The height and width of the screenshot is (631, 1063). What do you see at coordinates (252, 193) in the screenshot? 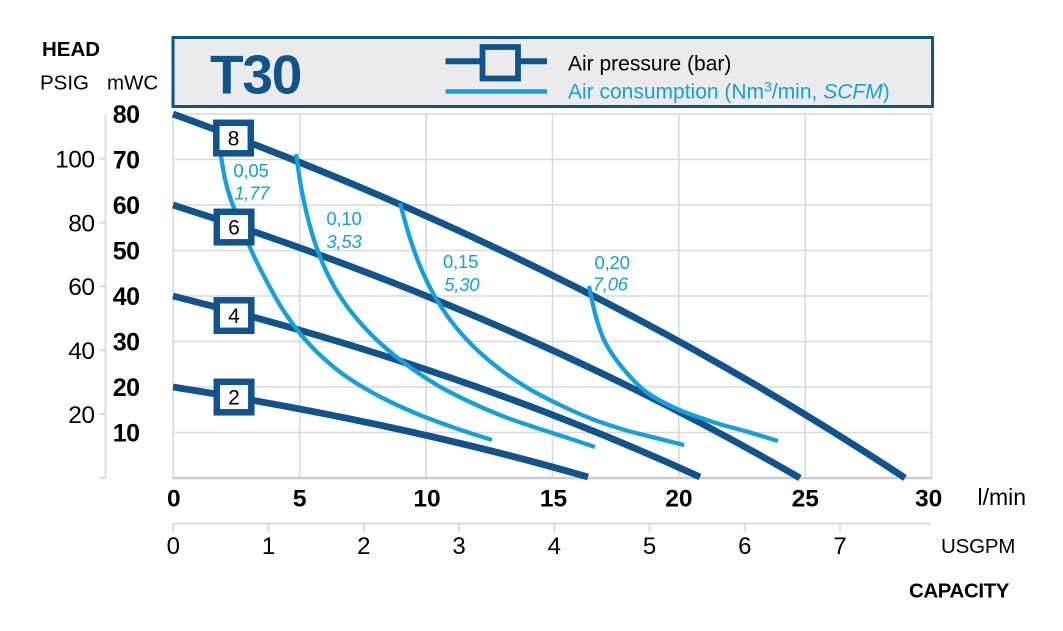
I see `svg-text: 1,77` at bounding box center [252, 193].